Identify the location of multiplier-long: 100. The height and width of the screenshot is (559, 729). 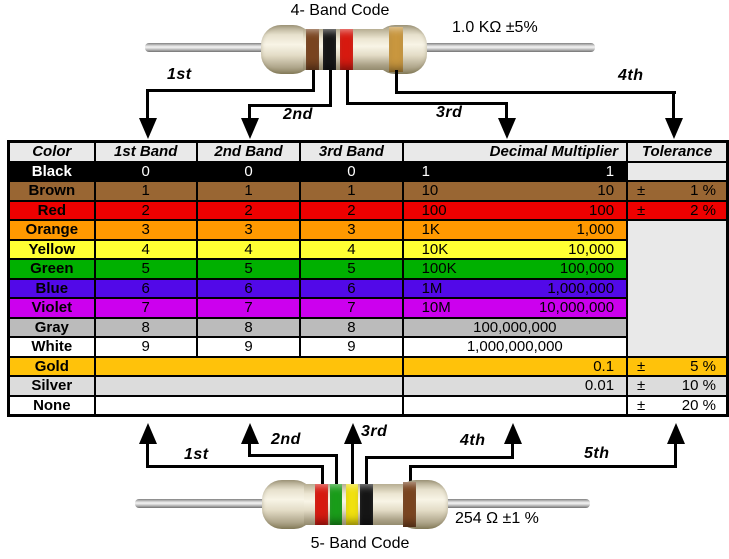
(602, 210).